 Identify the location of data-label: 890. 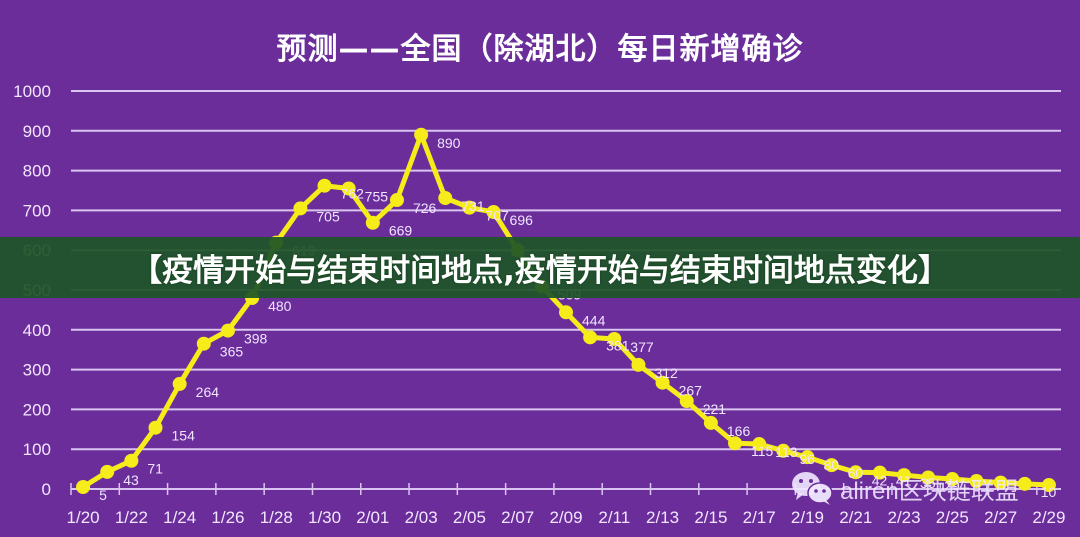
(449, 143).